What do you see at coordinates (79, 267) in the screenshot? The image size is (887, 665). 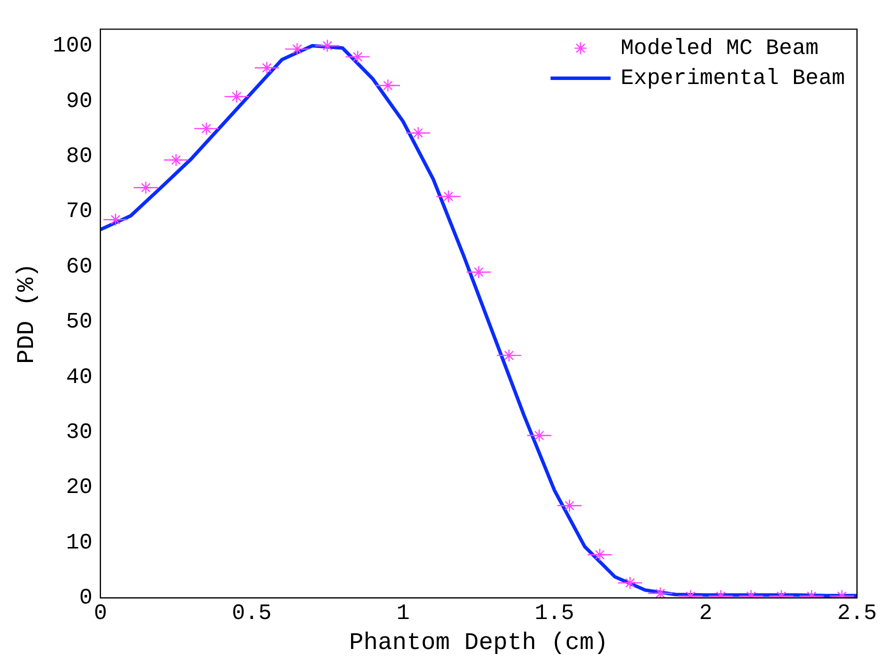 I see `y-tick-label: 60` at bounding box center [79, 267].